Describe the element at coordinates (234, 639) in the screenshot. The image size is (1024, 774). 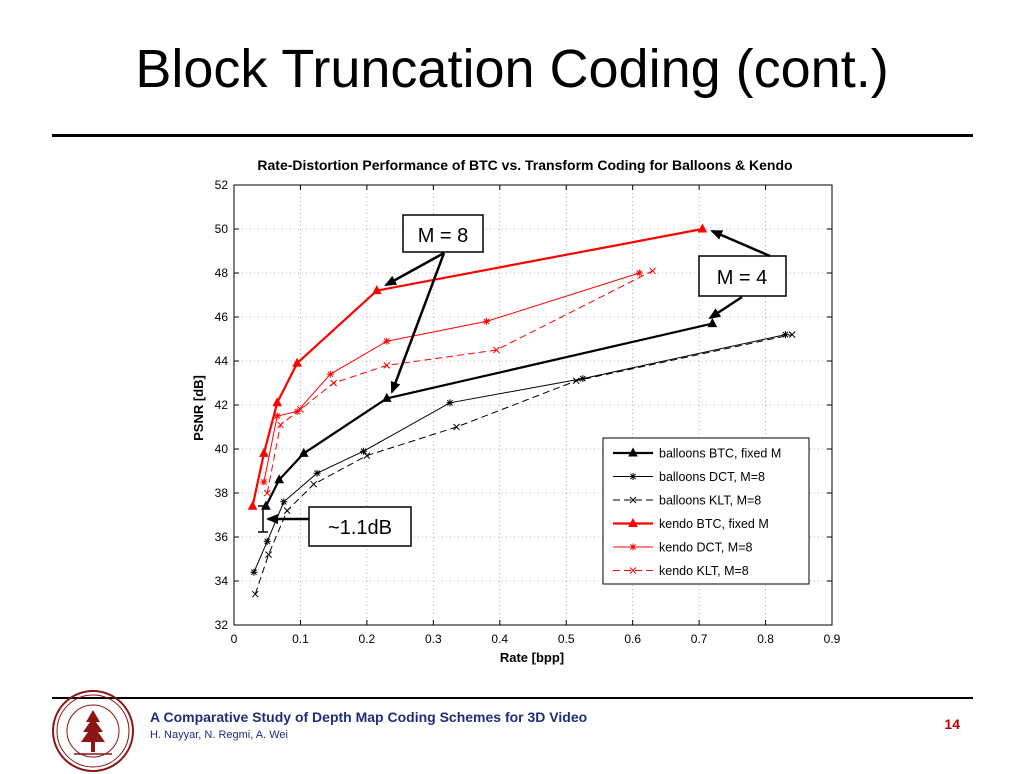
I see `x-tick-label: 0` at that location.